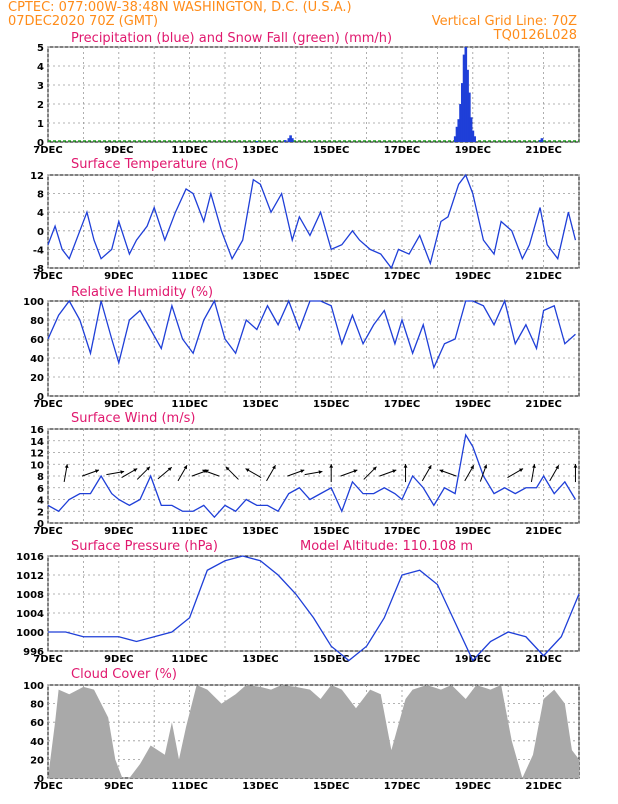 The width and height of the screenshot is (618, 804). Describe the element at coordinates (37, 176) in the screenshot. I see `y-tick-label: 12` at that location.